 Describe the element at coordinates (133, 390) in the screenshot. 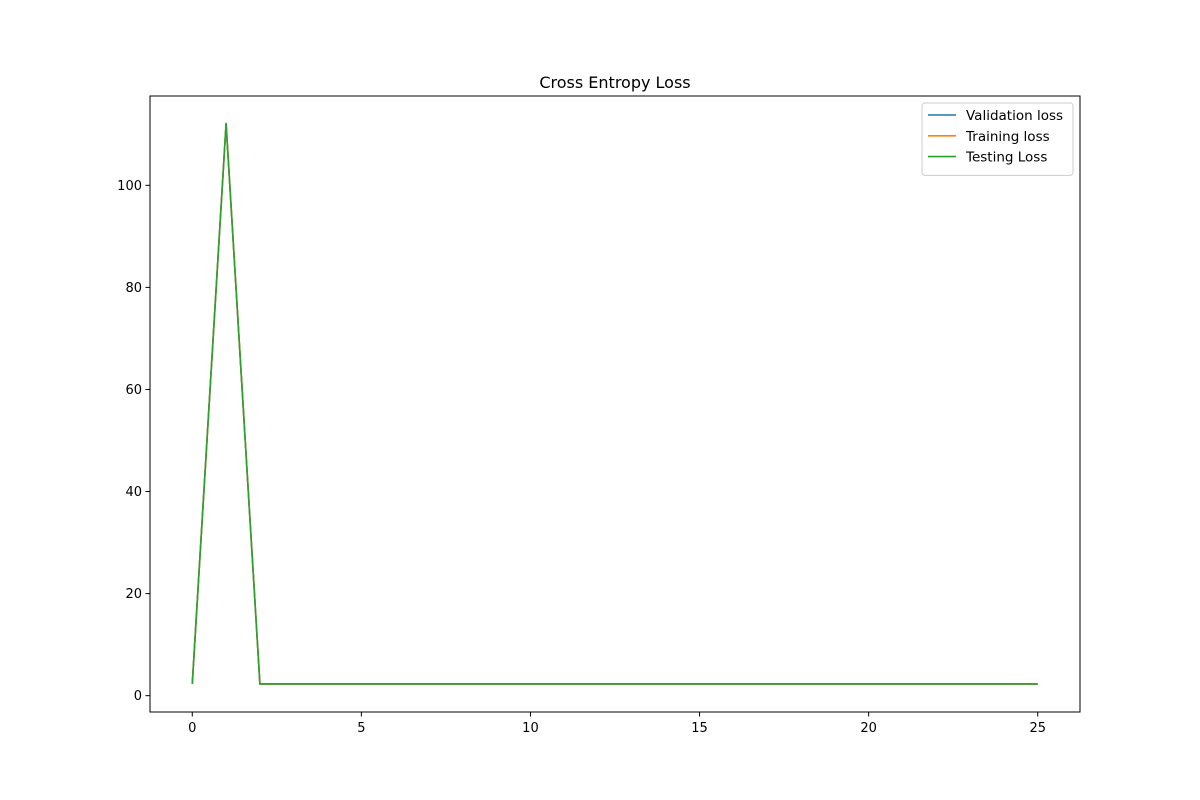

I see `y-tick-label: 60` at that location.